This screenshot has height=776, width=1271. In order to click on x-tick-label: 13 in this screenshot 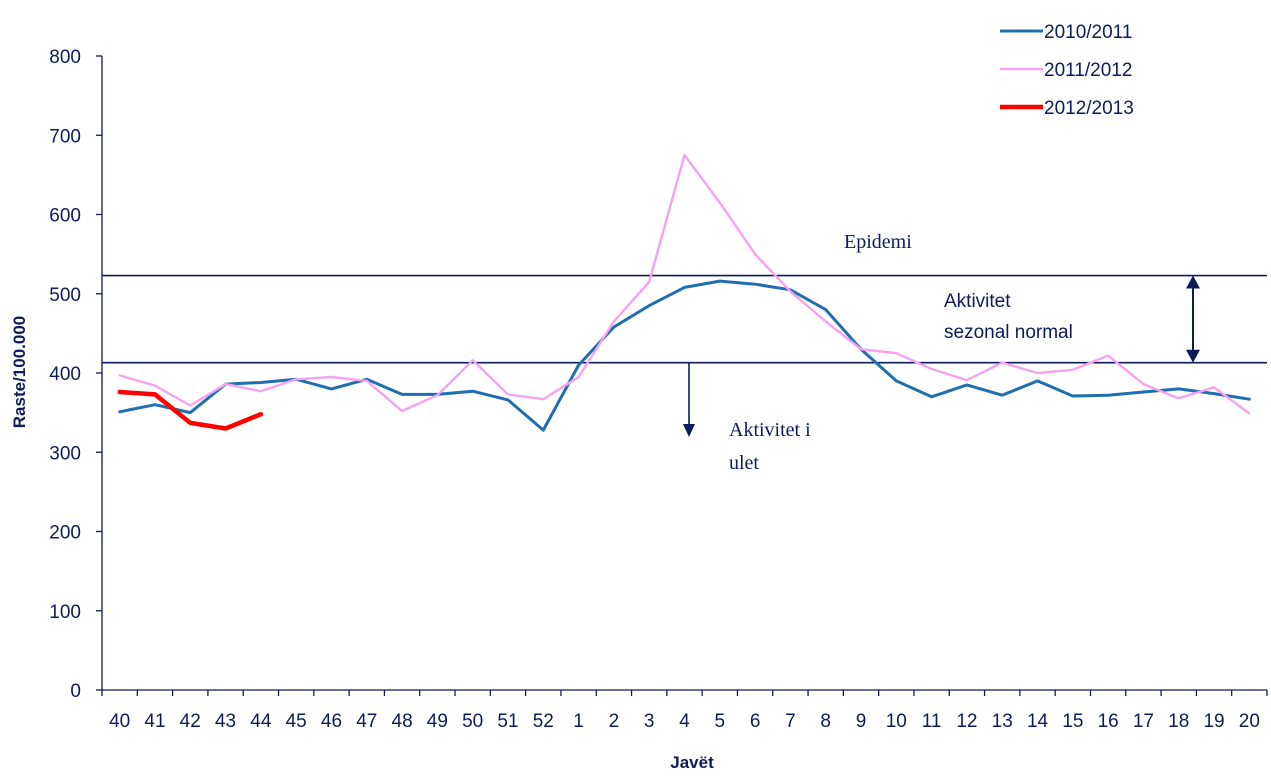, I will do `click(1002, 721)`.